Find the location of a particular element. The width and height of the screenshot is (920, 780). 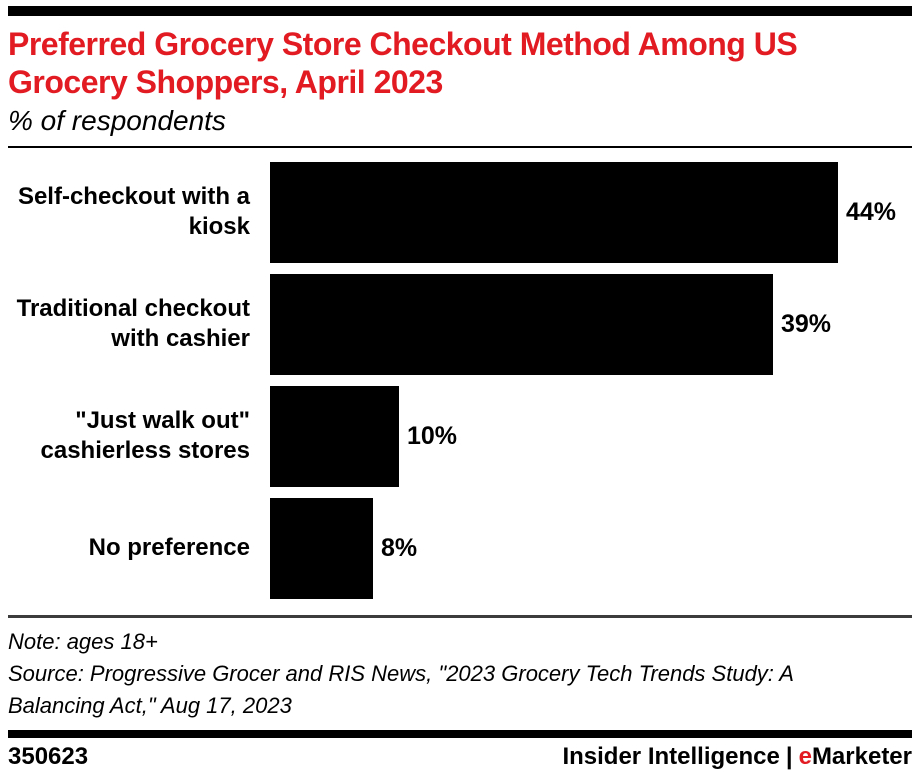

footer: 350623 Insider Intelligence | eMarketer is located at coordinates (460, 757).